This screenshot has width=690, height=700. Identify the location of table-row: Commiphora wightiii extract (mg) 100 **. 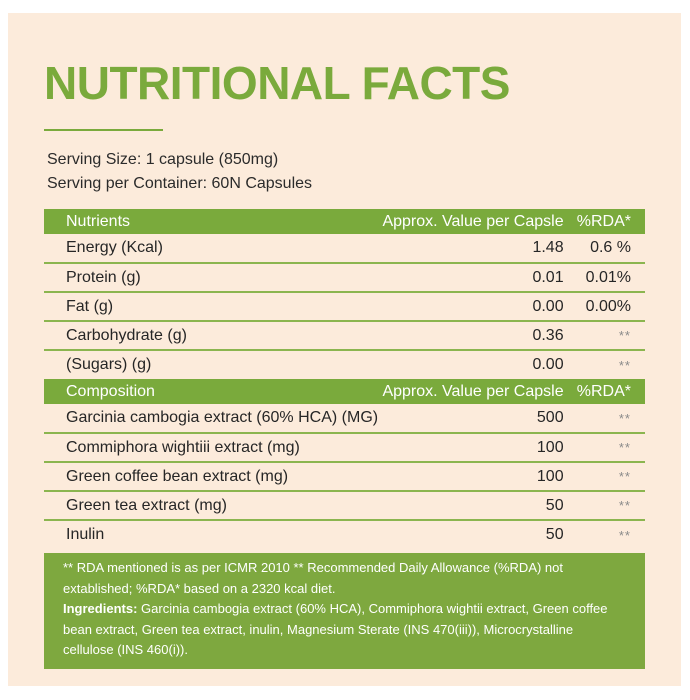
(344, 447).